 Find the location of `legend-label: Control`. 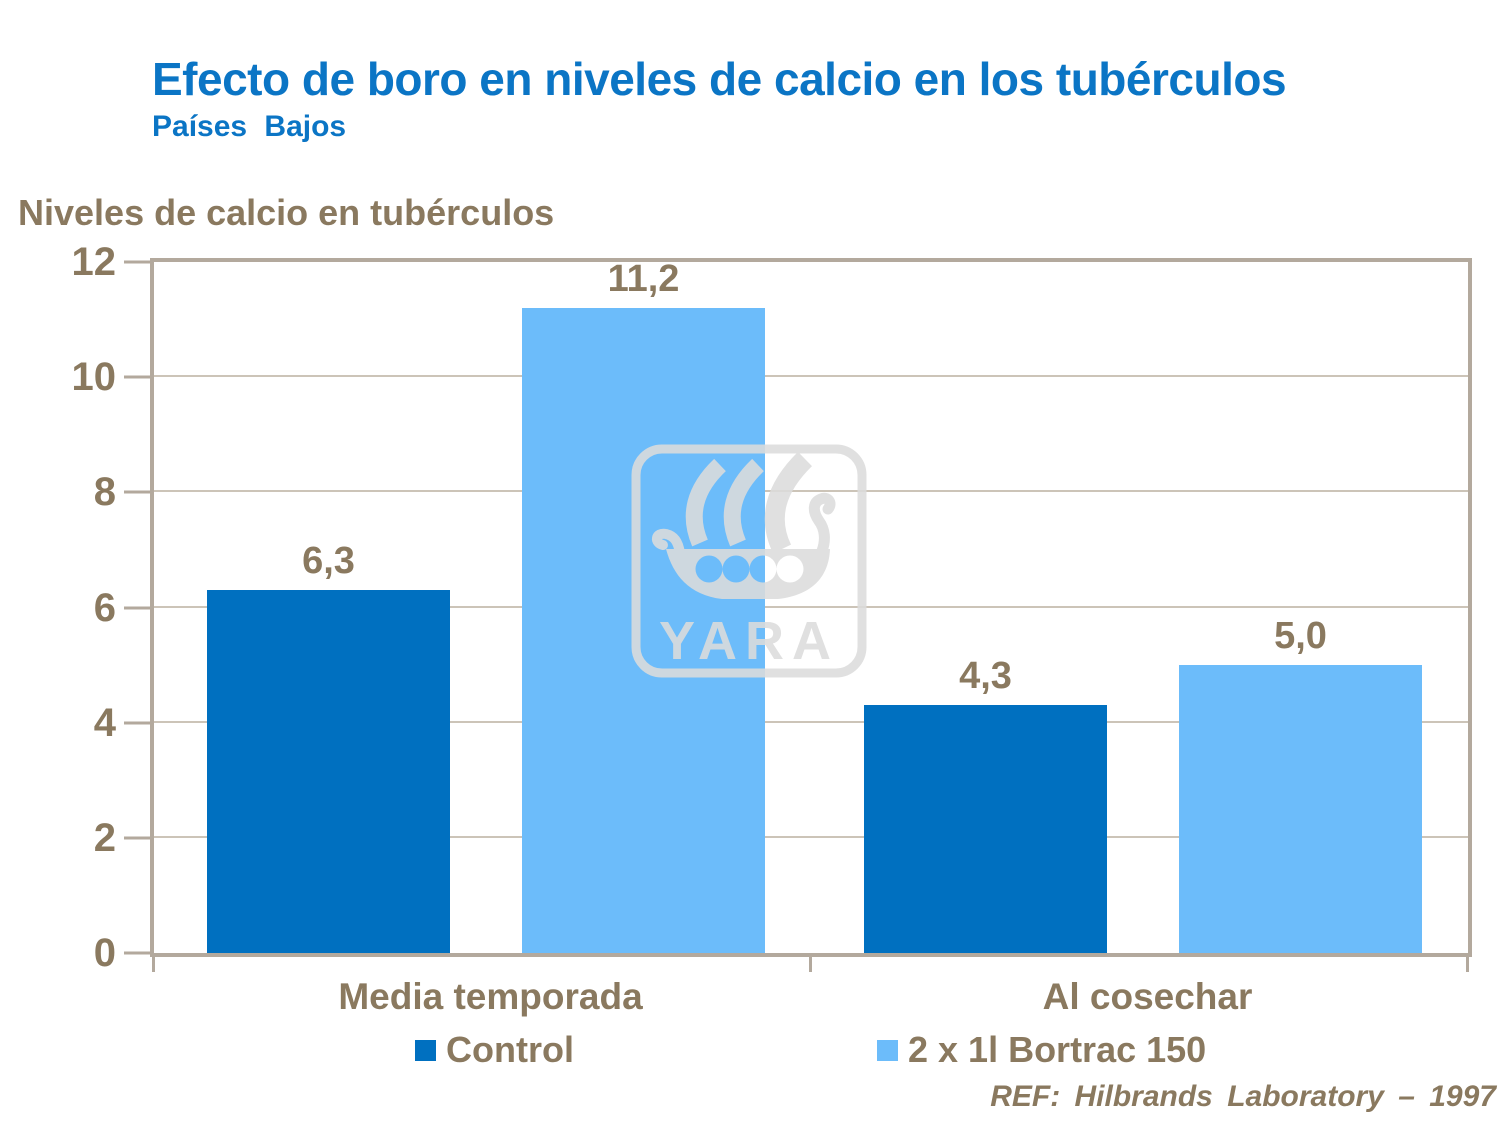

legend-label: Control is located at coordinates (510, 1049).